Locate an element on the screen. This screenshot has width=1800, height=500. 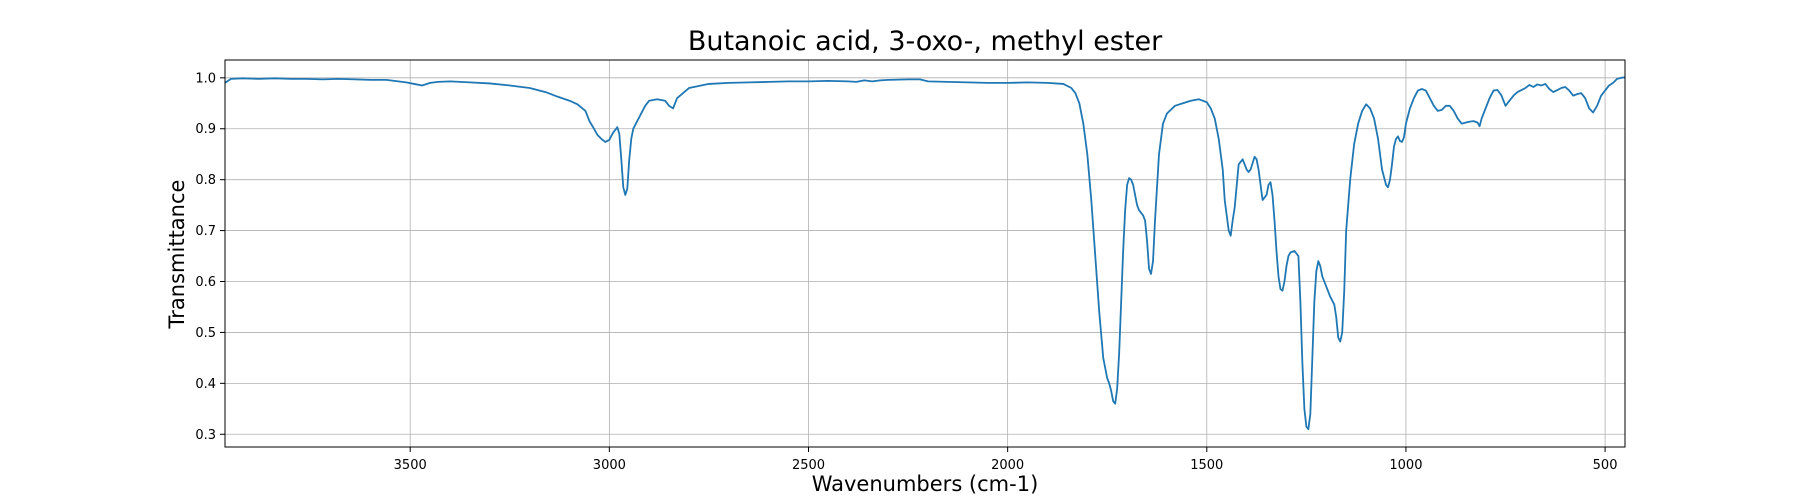
y-tick-label: 0.9 is located at coordinates (205, 129).